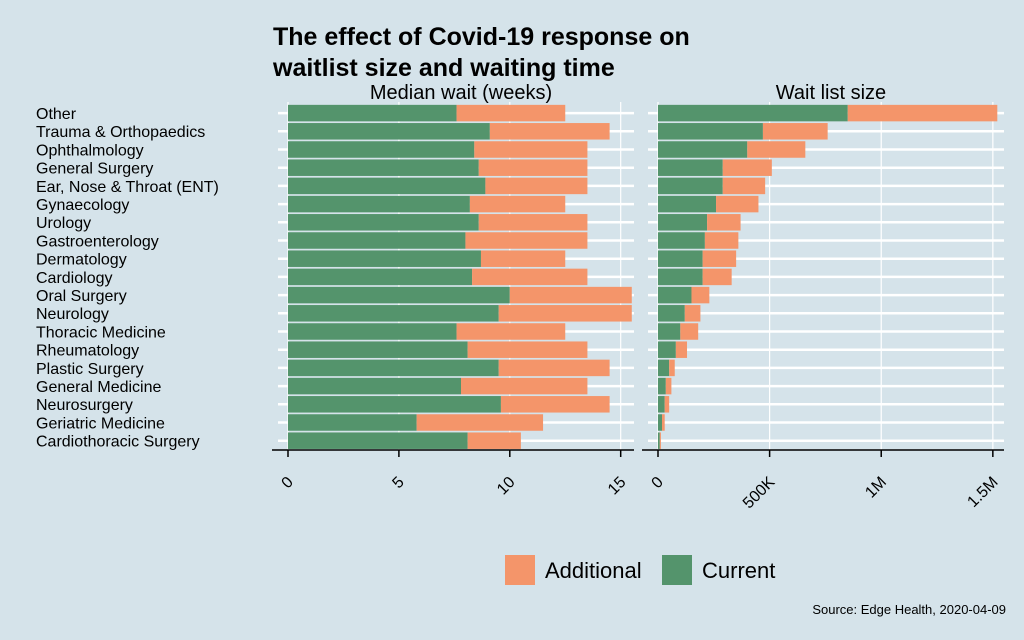 The height and width of the screenshot is (640, 1024). What do you see at coordinates (443, 68) in the screenshot?
I see `chart-title-line-2: waitlist size and waiting time` at bounding box center [443, 68].